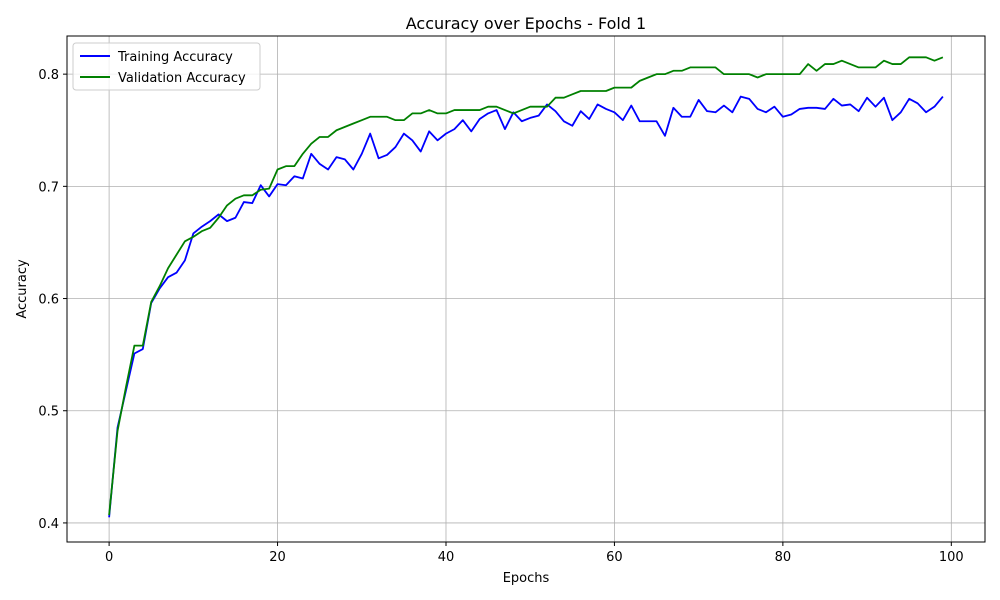 Image resolution: width=1000 pixels, height=600 pixels. What do you see at coordinates (182, 78) in the screenshot?
I see `legend-label-validation: Validation Accuracy` at bounding box center [182, 78].